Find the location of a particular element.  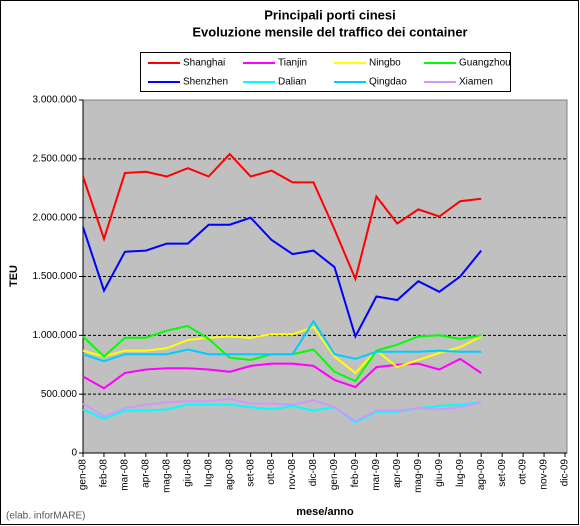

x-tick-label: apr-08 is located at coordinates (146, 473).